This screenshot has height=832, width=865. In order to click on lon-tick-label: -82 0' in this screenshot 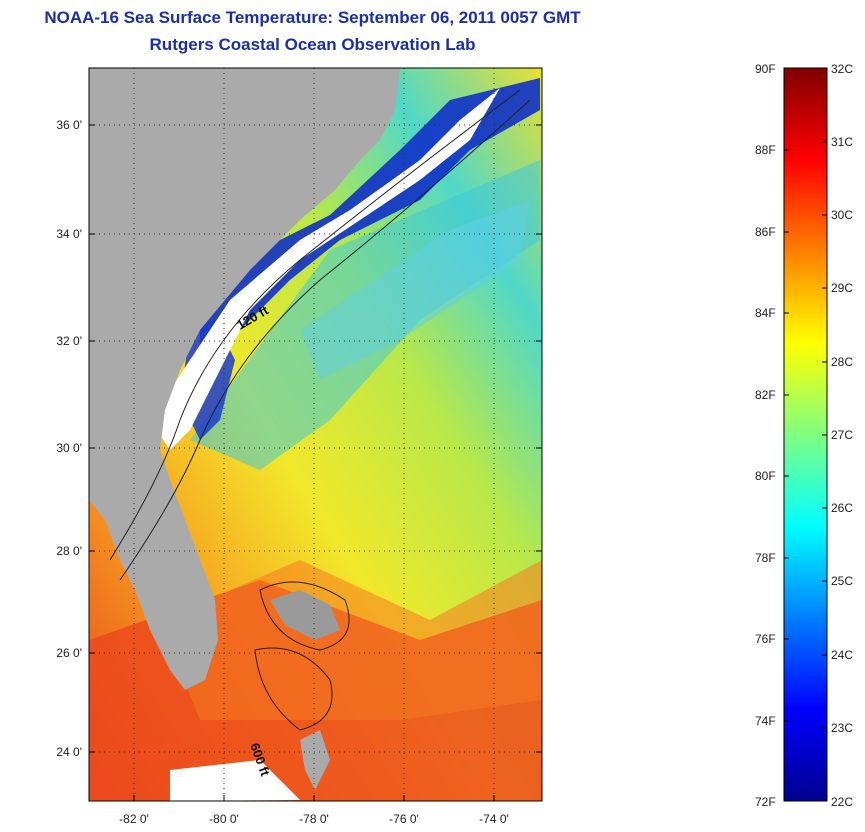, I will do `click(134, 819)`.